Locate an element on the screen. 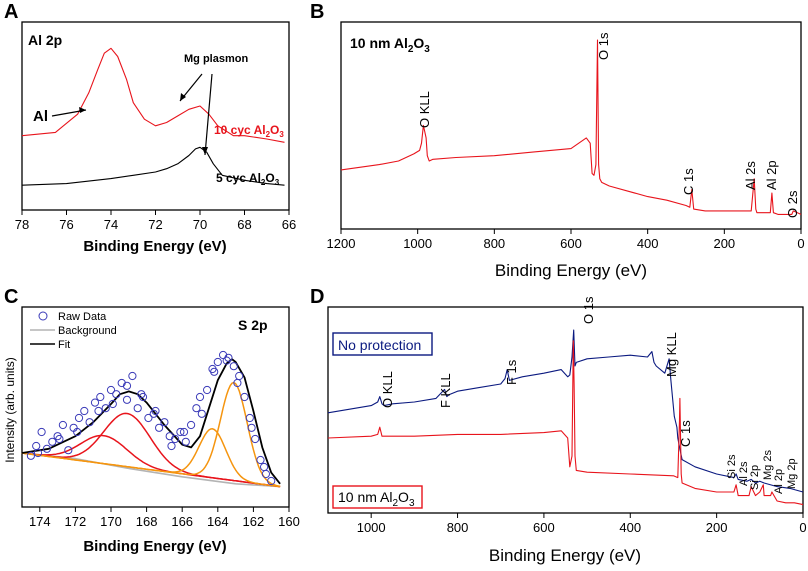 The width and height of the screenshot is (808, 571). panel-a-series-10cyc is located at coordinates (153, 95).